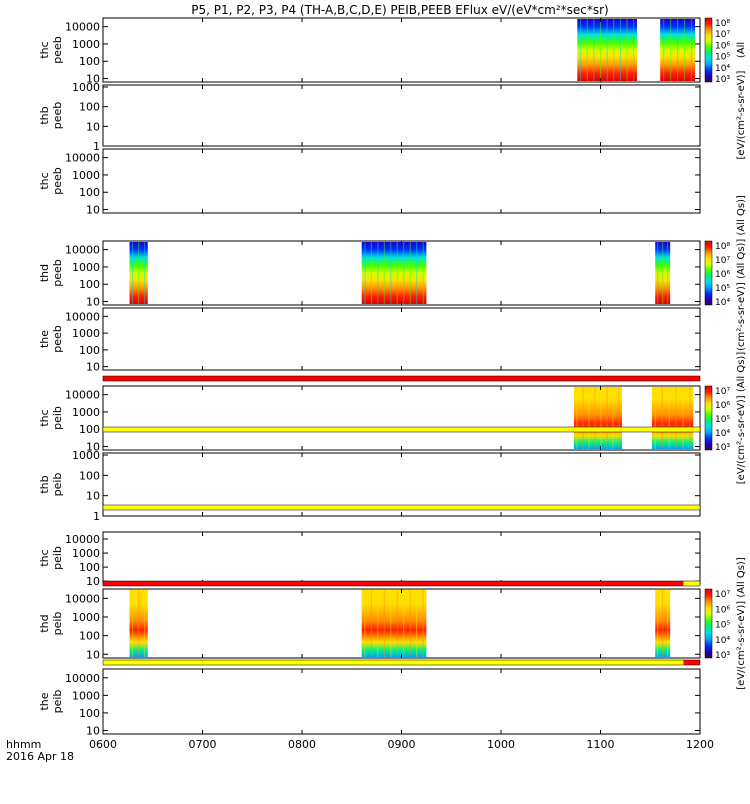  Describe the element at coordinates (722, 247) in the screenshot. I see `colorbar-tick-label: 10⁸` at that location.